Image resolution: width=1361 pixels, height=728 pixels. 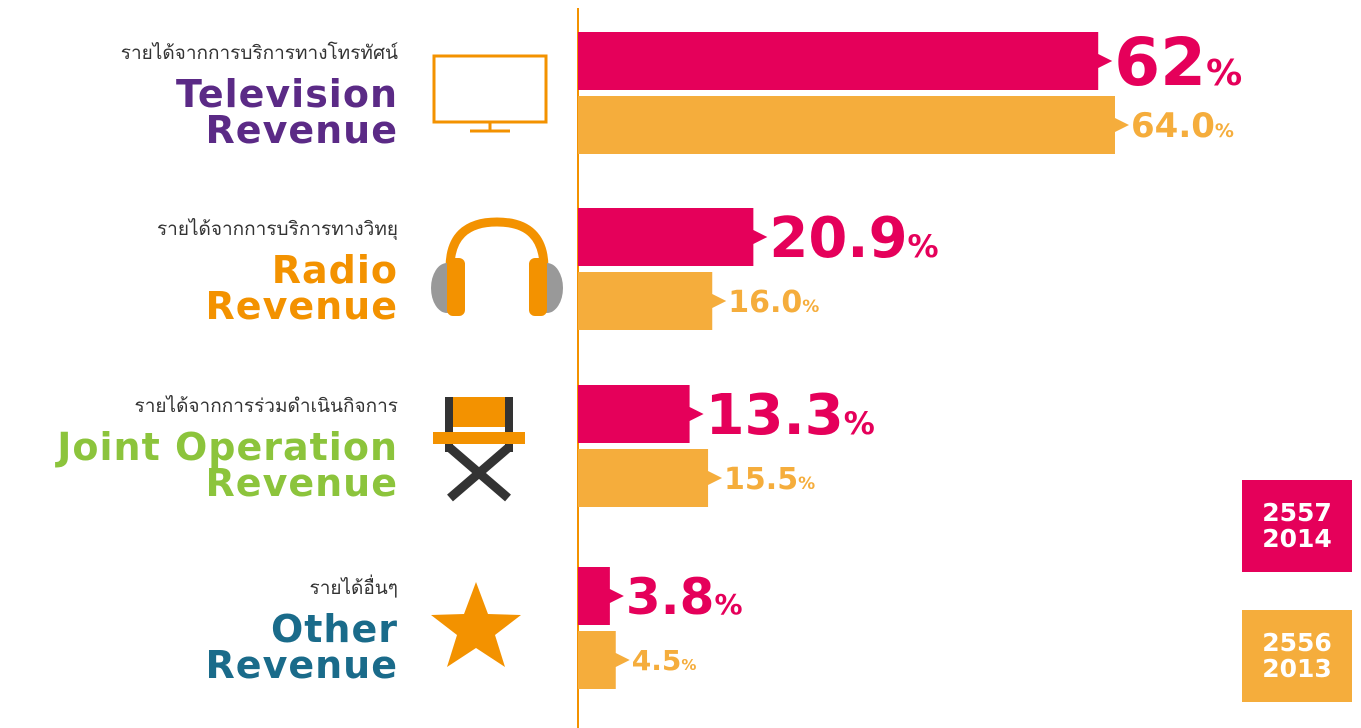 I want to click on chair-icon, so click(x=479, y=449).